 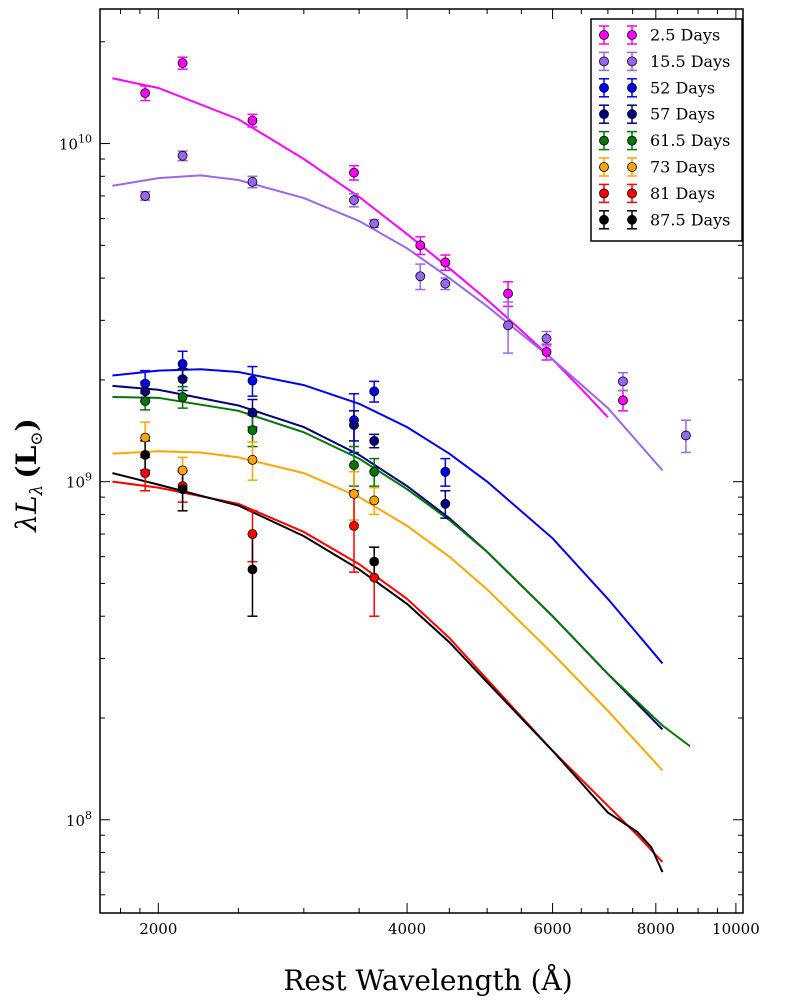 I want to click on x-tick-label: 4000, so click(x=407, y=929).